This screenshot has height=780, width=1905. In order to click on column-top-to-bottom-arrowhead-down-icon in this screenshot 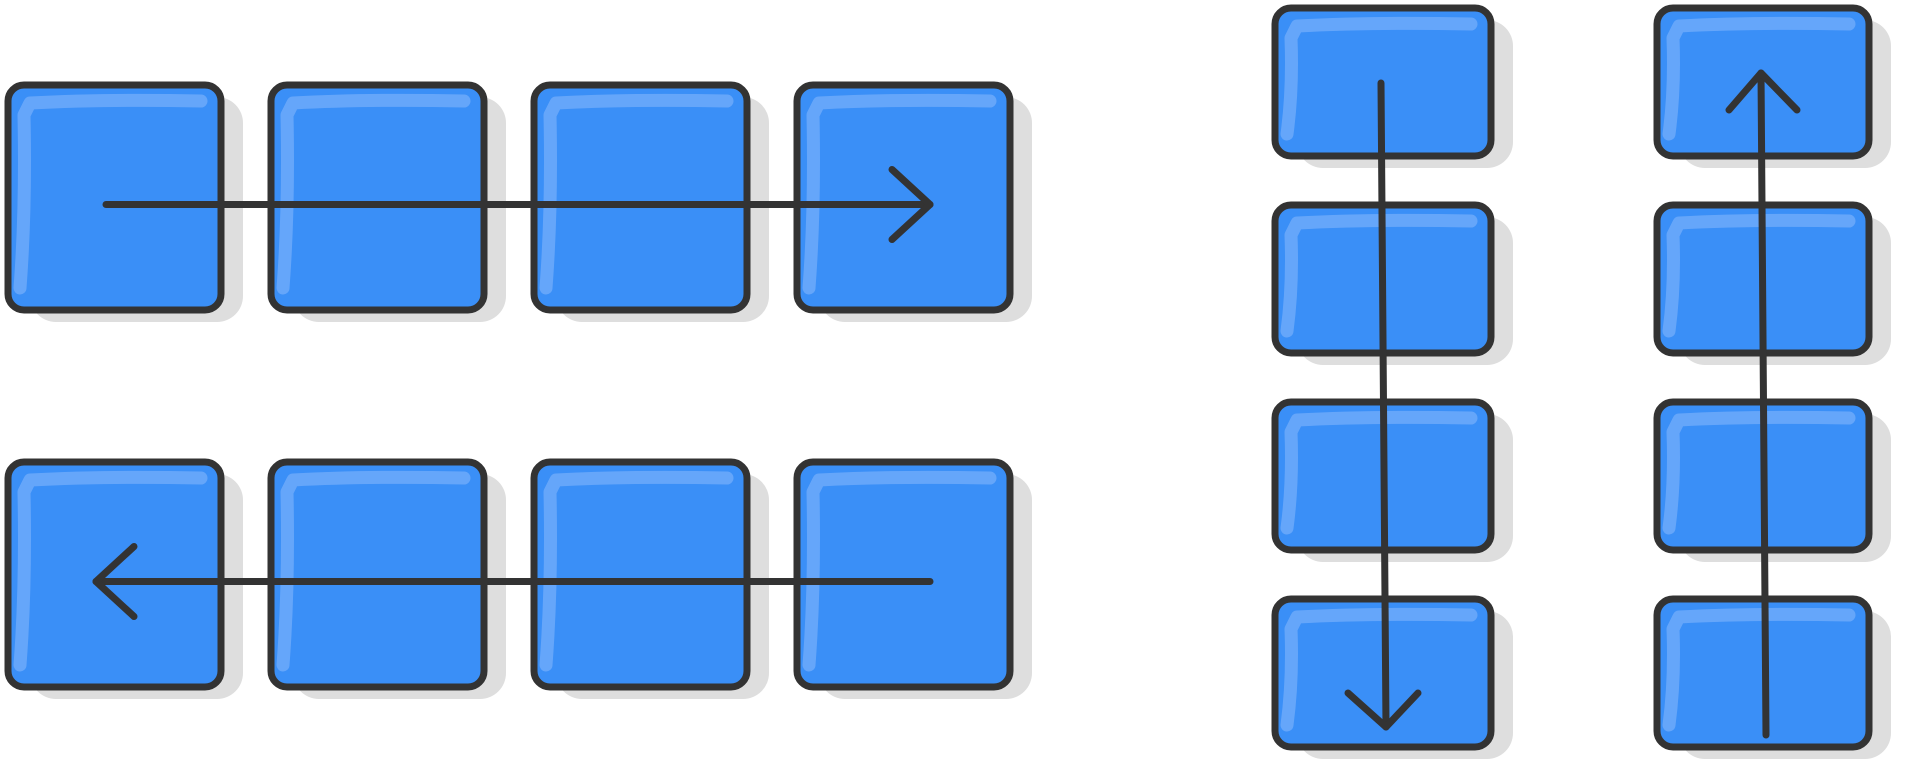, I will do `click(1383, 710)`.